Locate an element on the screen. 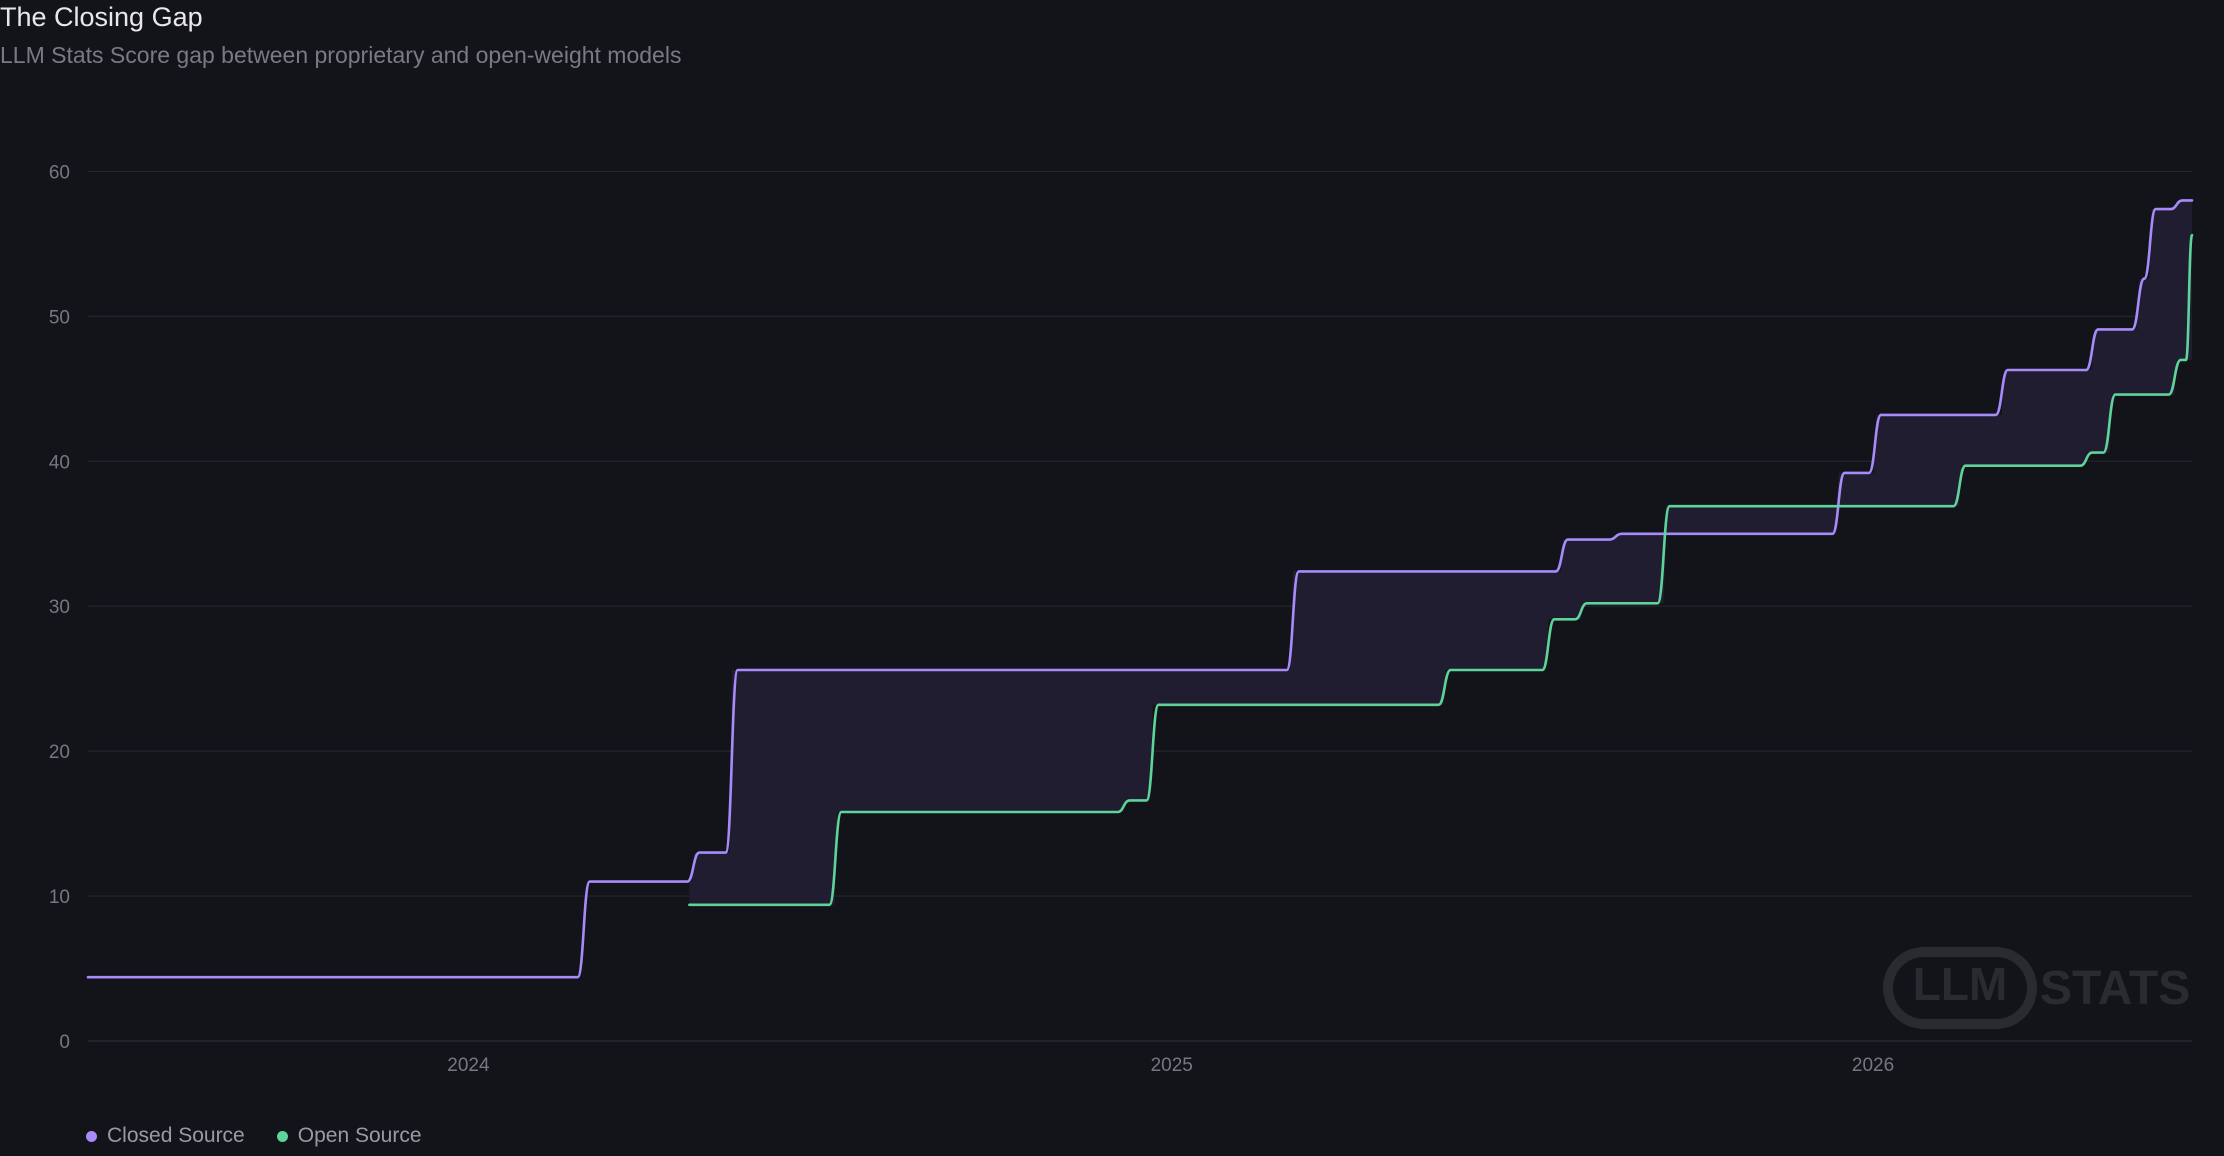  y-tick-label: 60 is located at coordinates (59, 172).